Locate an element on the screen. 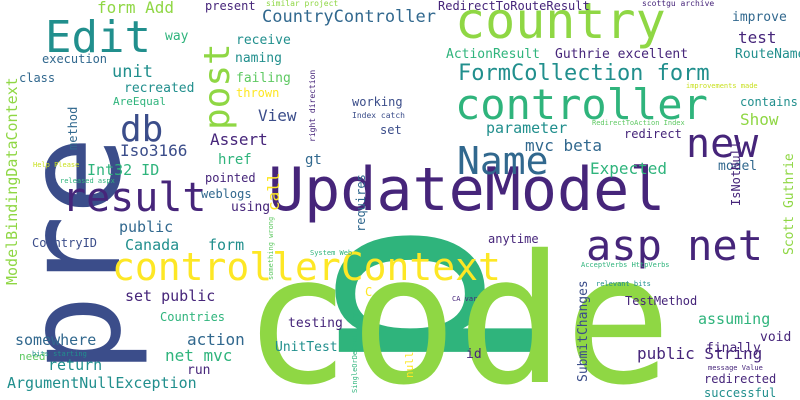  cloud-word: action is located at coordinates (216, 339).